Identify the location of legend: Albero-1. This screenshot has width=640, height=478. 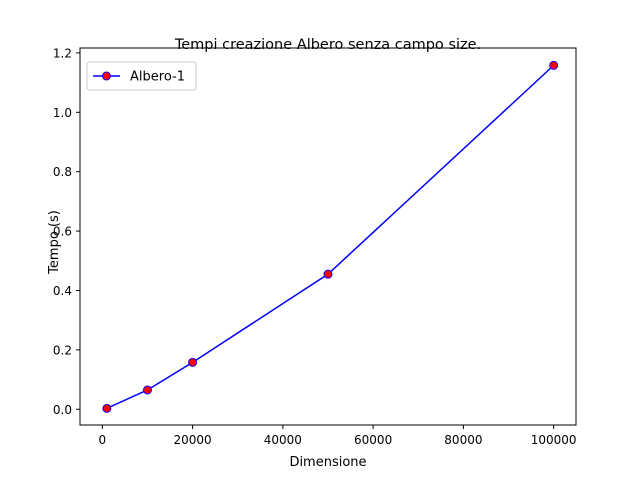
(141, 76).